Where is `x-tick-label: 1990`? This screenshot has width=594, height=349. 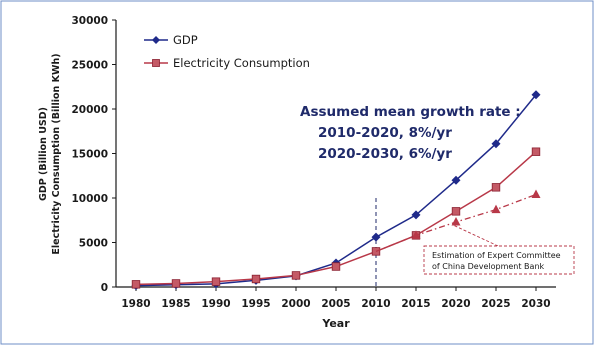
x-tick-label: 1990 is located at coordinates (215, 304).